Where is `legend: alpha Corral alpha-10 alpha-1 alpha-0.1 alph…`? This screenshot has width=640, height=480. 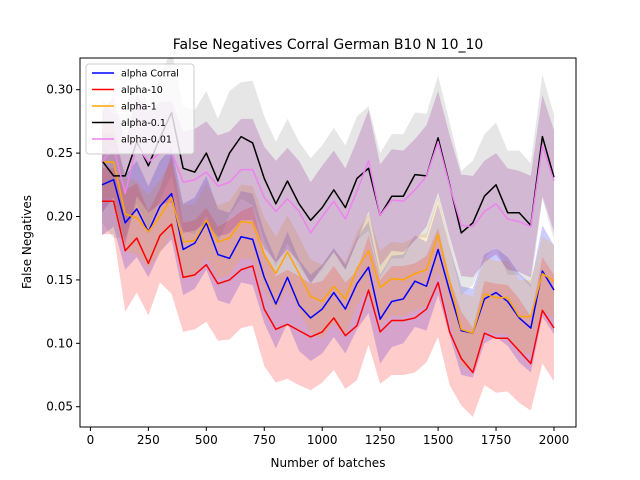 legend: alpha Corral alpha-10 alpha-1 alpha-0.1 alph… is located at coordinates (140, 109).